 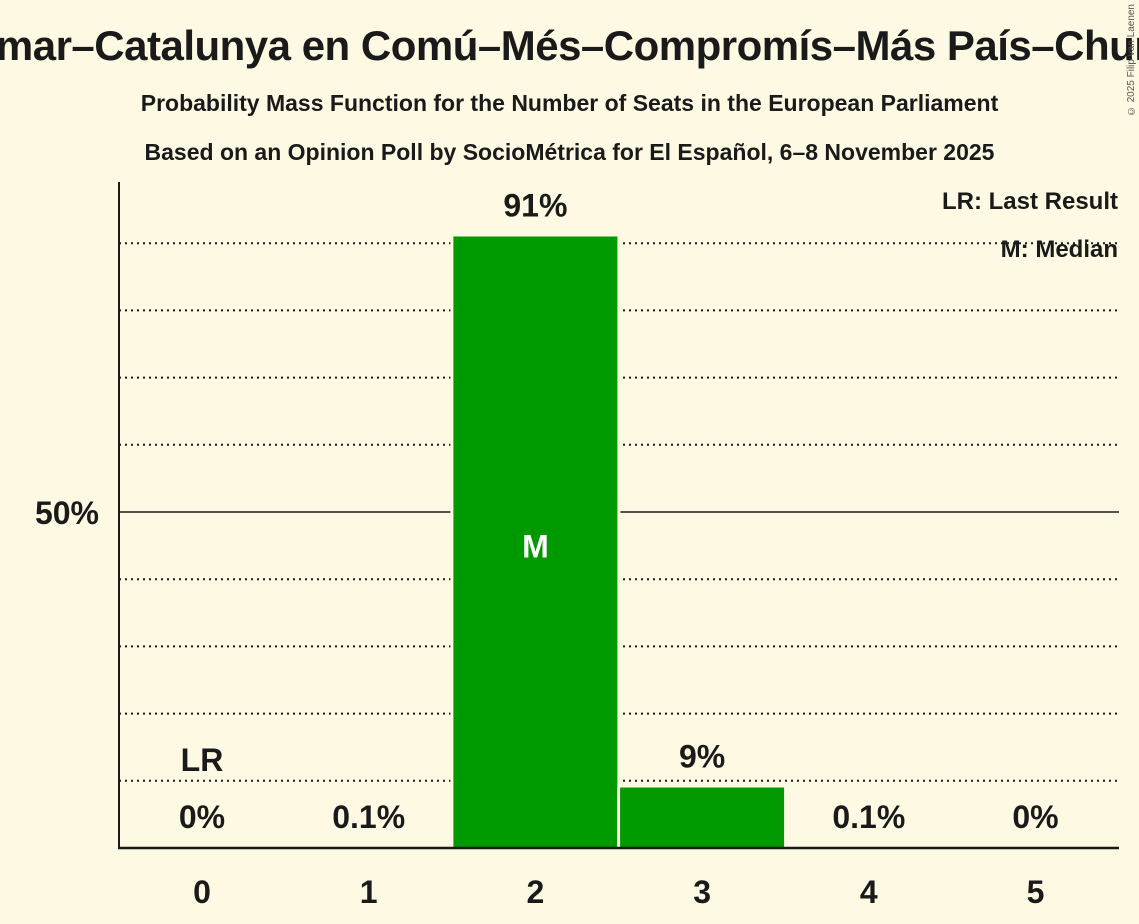 What do you see at coordinates (67, 513) in the screenshot?
I see `y-tick-label: 50%` at bounding box center [67, 513].